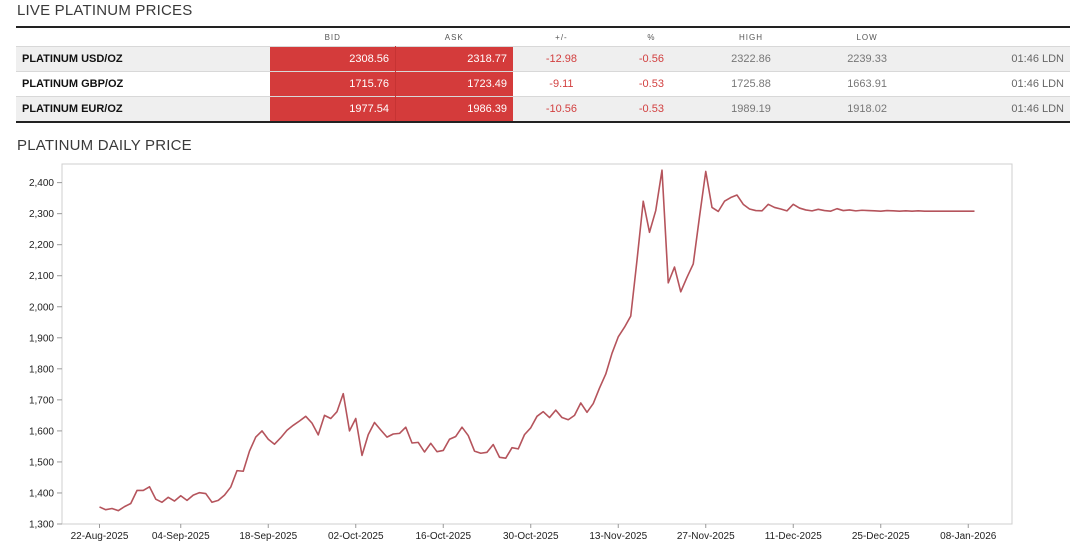 The image size is (1080, 545). What do you see at coordinates (41, 307) in the screenshot?
I see `y-tick-label: 2,000` at bounding box center [41, 307].